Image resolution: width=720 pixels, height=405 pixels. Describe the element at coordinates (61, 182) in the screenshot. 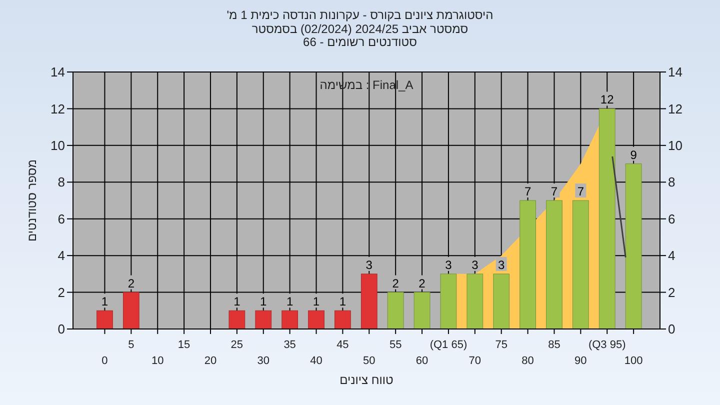

I see `y-tick-label: 8` at that location.